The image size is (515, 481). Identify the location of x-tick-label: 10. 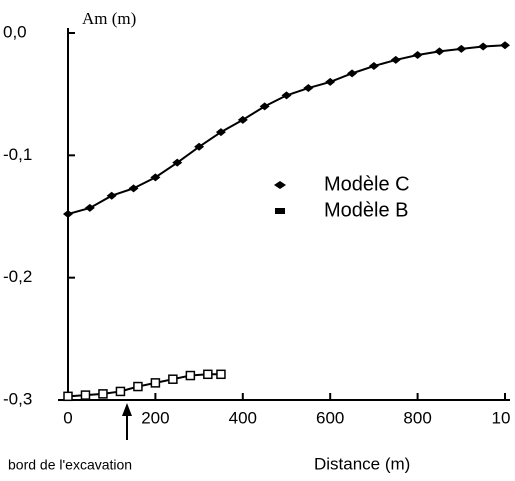
(501, 417).